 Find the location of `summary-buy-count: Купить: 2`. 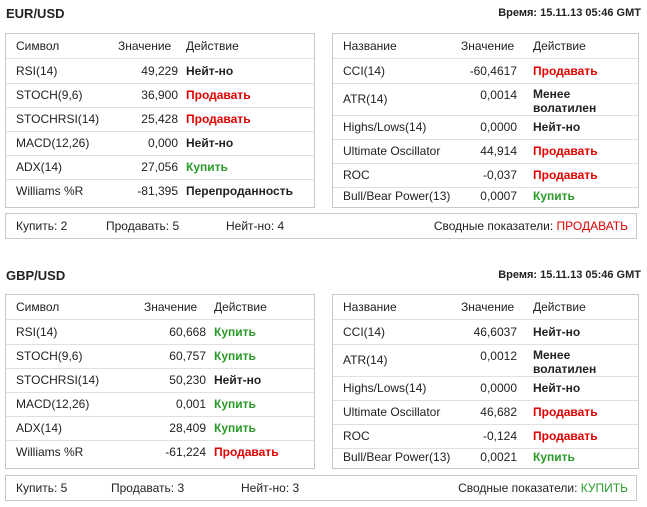

summary-buy-count: Купить: 2 is located at coordinates (42, 226).